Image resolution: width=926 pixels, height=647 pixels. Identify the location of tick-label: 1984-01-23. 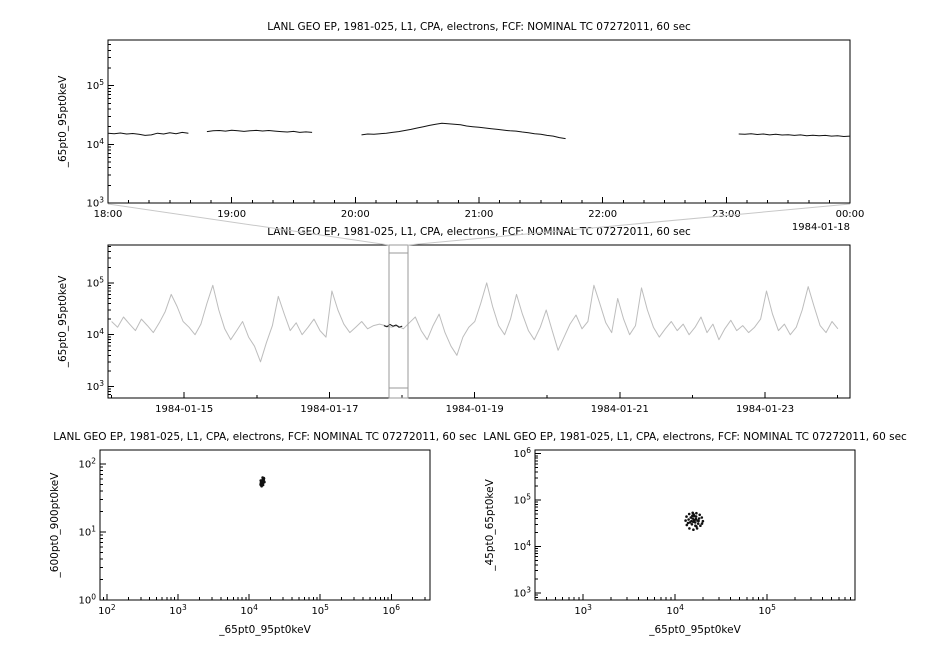
(765, 409).